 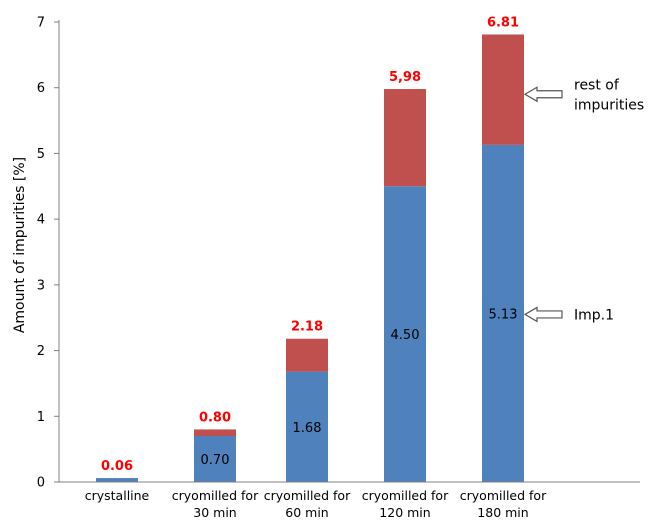 I want to click on x-category-label-line: 120 min, so click(x=404, y=512).